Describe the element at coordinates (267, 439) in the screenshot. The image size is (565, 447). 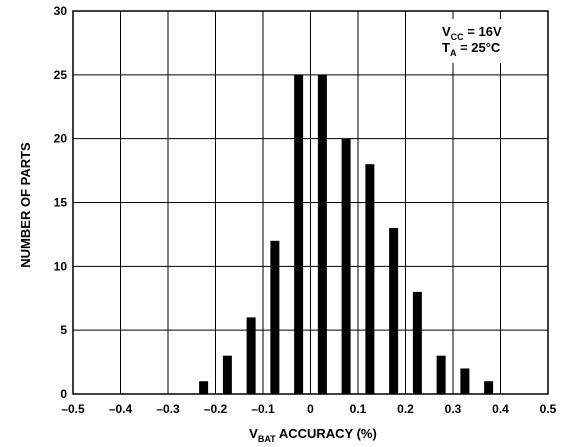
I see `x-axis-label-subscript: BAT` at that location.